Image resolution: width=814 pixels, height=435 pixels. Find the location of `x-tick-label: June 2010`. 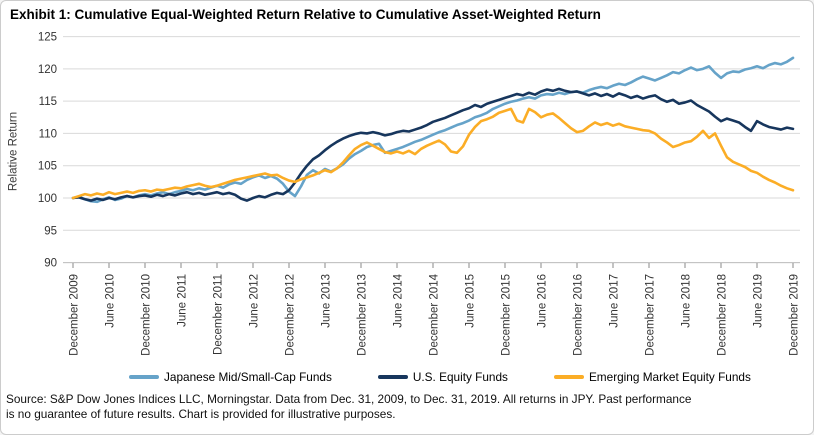

x-tick-label: June 2010 is located at coordinates (111, 301).